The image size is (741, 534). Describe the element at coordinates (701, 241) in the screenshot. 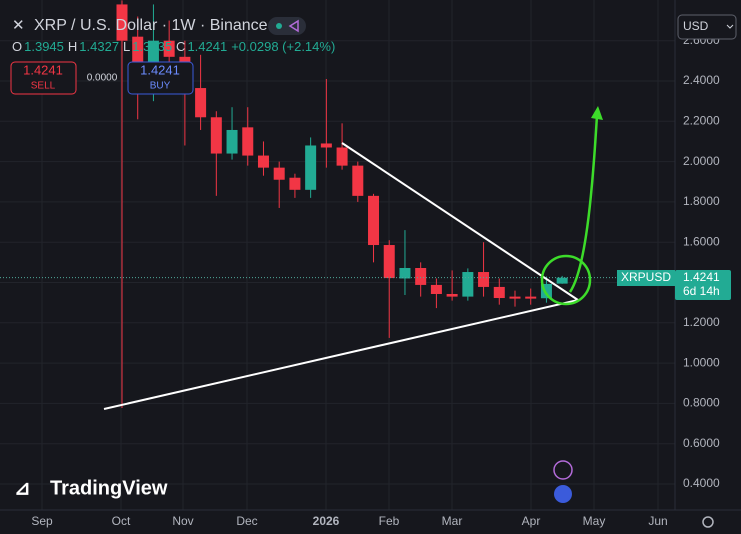

I see `y-tick-label: 1.6000` at that location.